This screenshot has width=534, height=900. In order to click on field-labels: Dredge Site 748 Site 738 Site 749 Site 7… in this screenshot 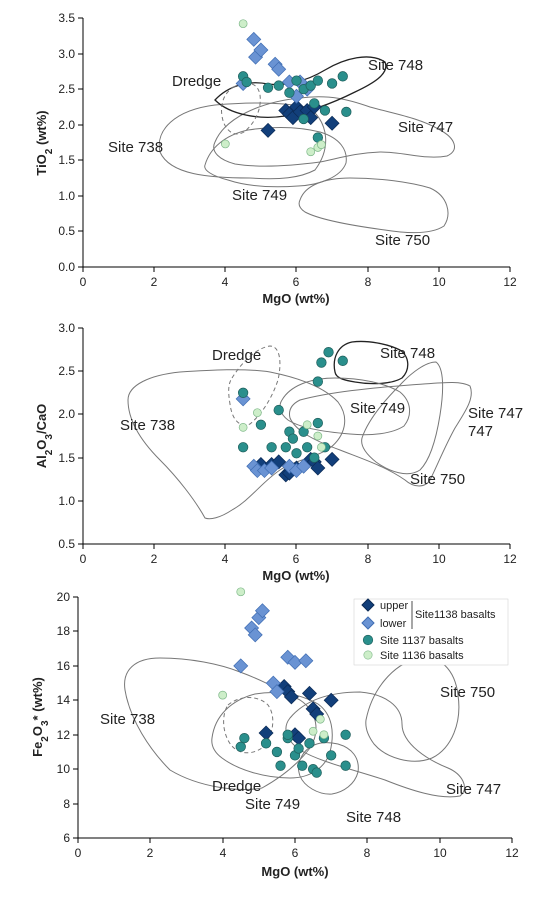, I will do `click(321, 416)`.